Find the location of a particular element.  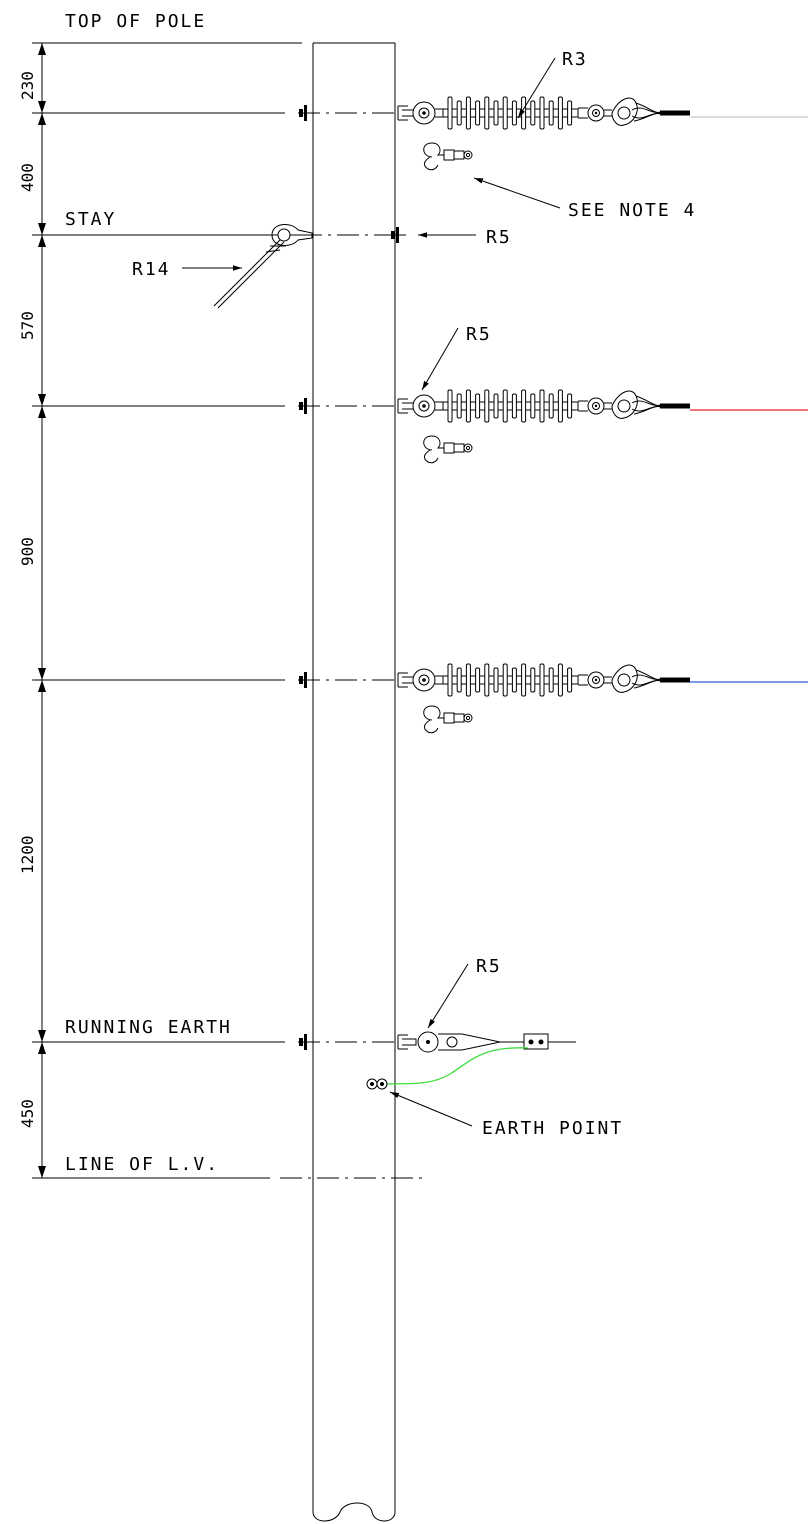

callout-earth-point: EARTH POINT is located at coordinates (552, 1128).